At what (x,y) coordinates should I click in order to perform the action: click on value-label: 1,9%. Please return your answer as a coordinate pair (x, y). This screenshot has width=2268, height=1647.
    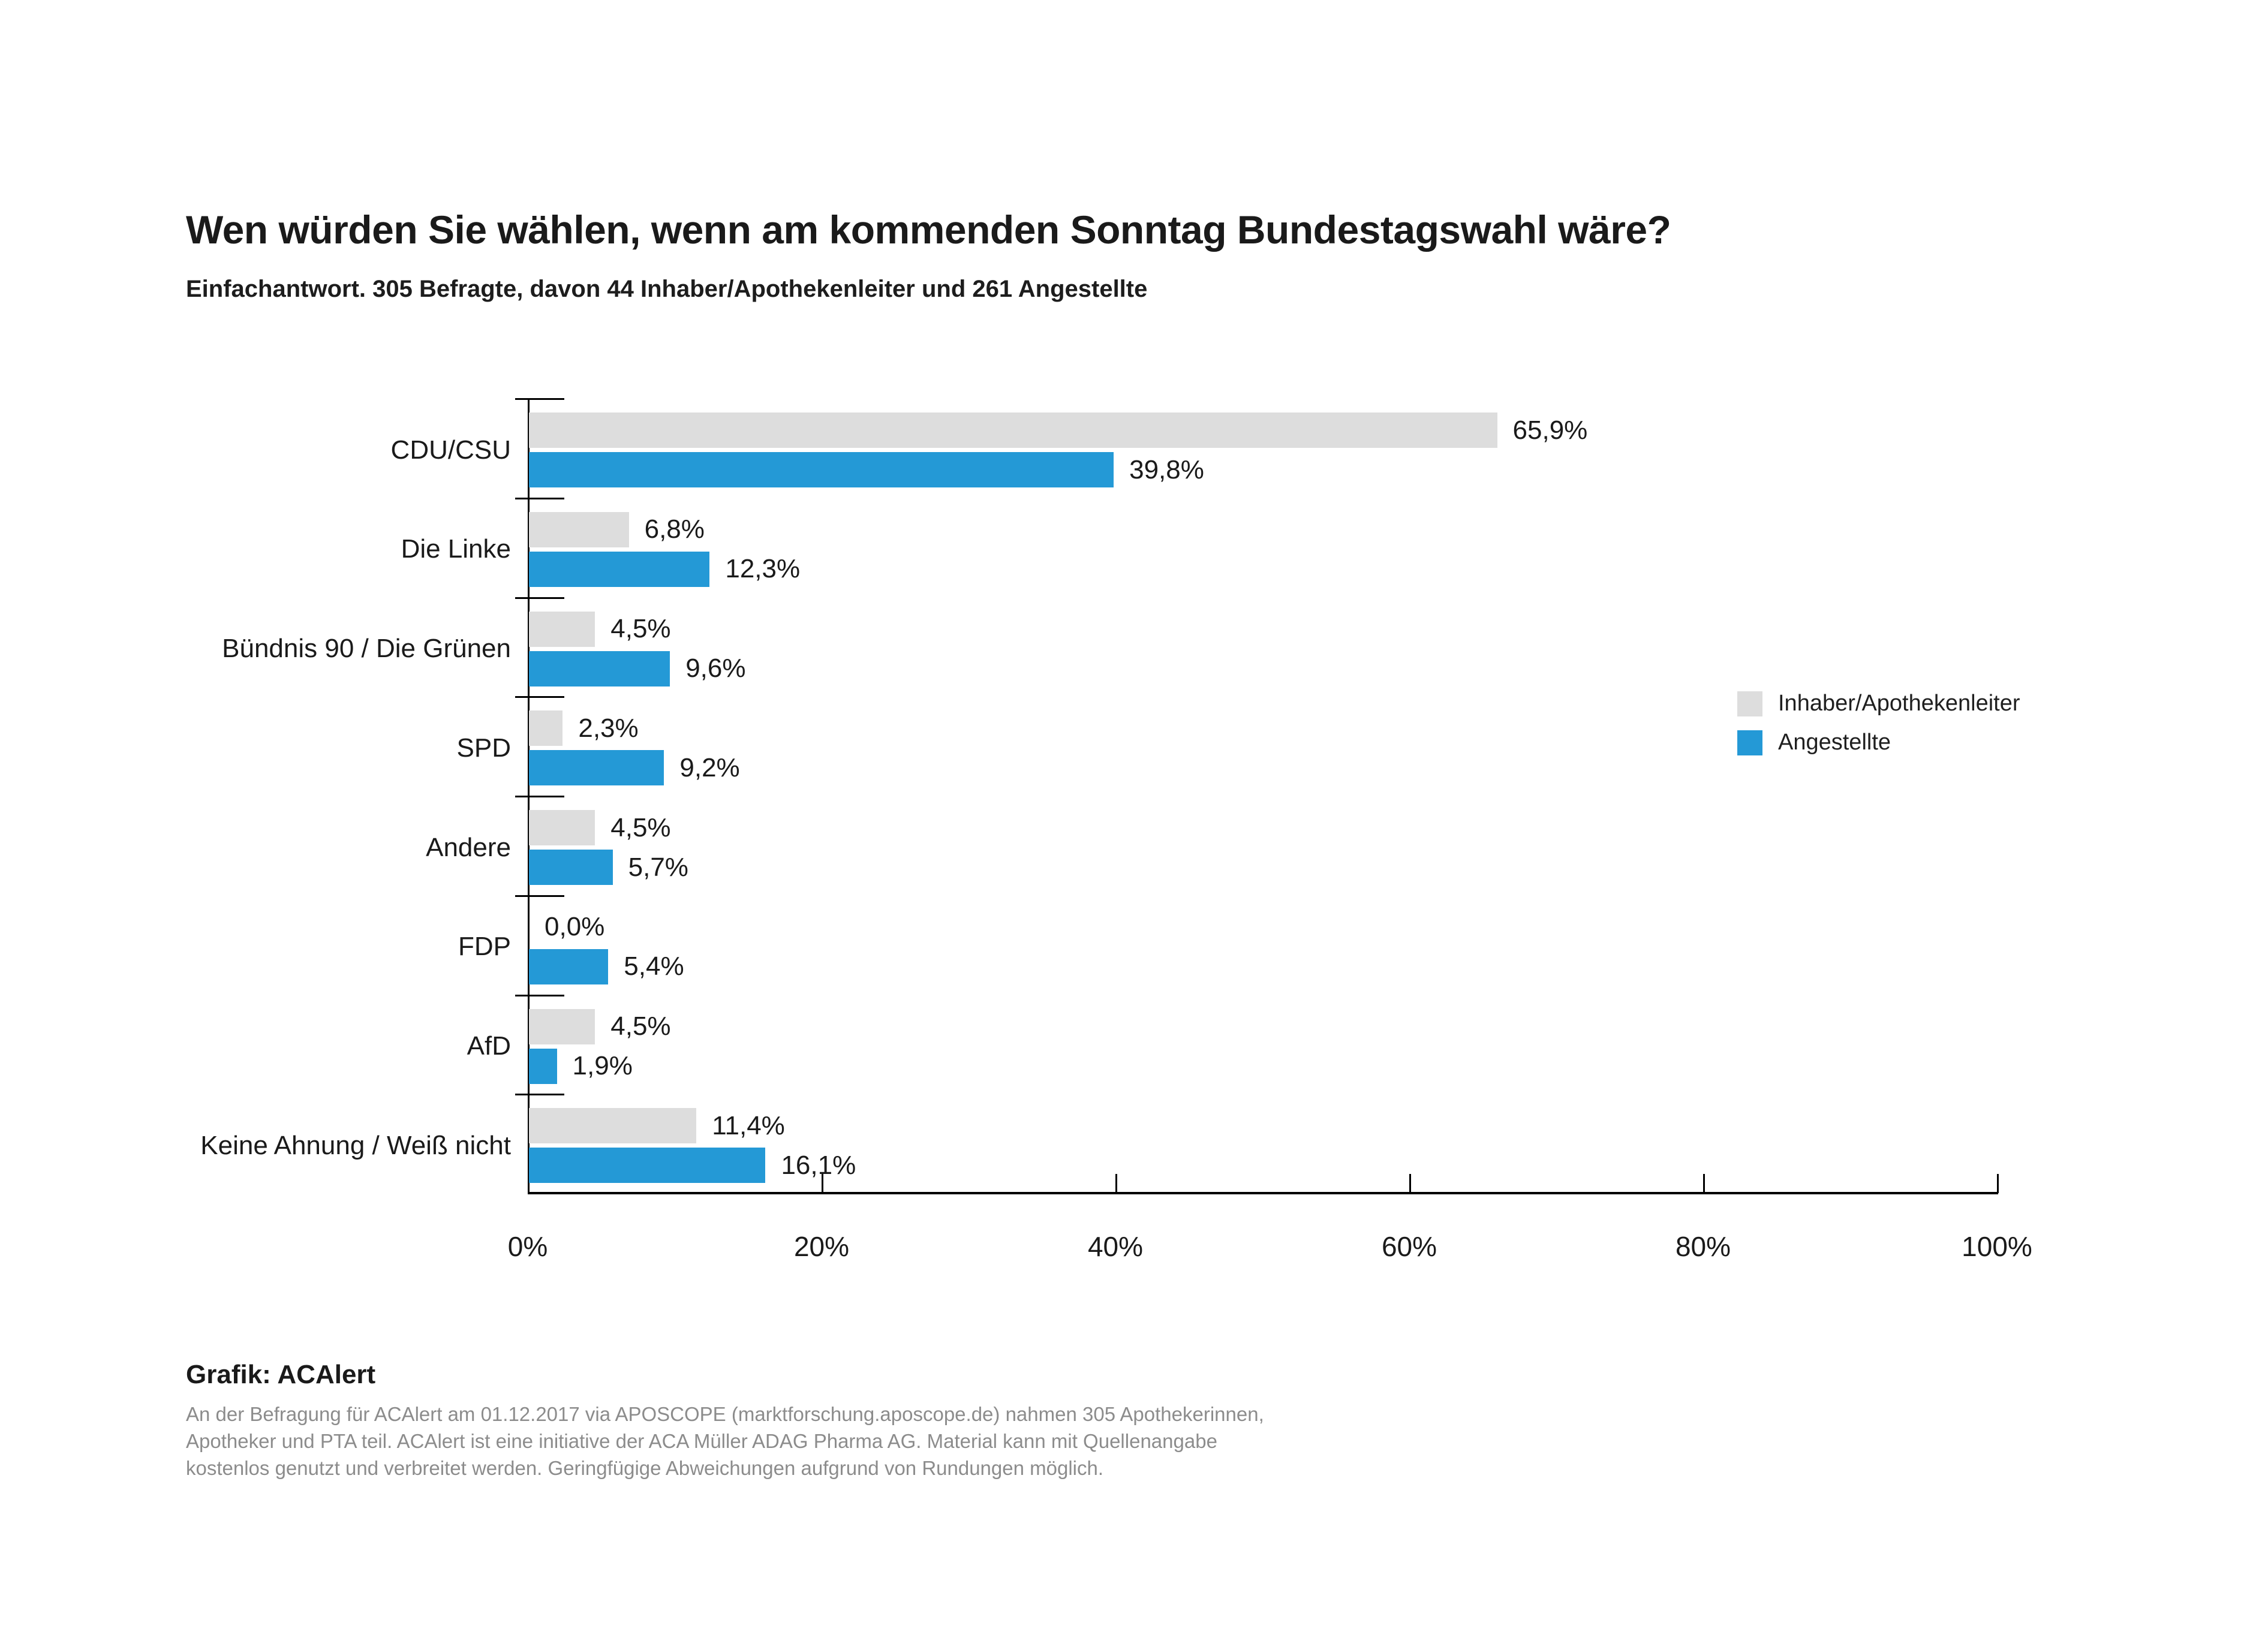
    Looking at the image, I should click on (602, 1065).